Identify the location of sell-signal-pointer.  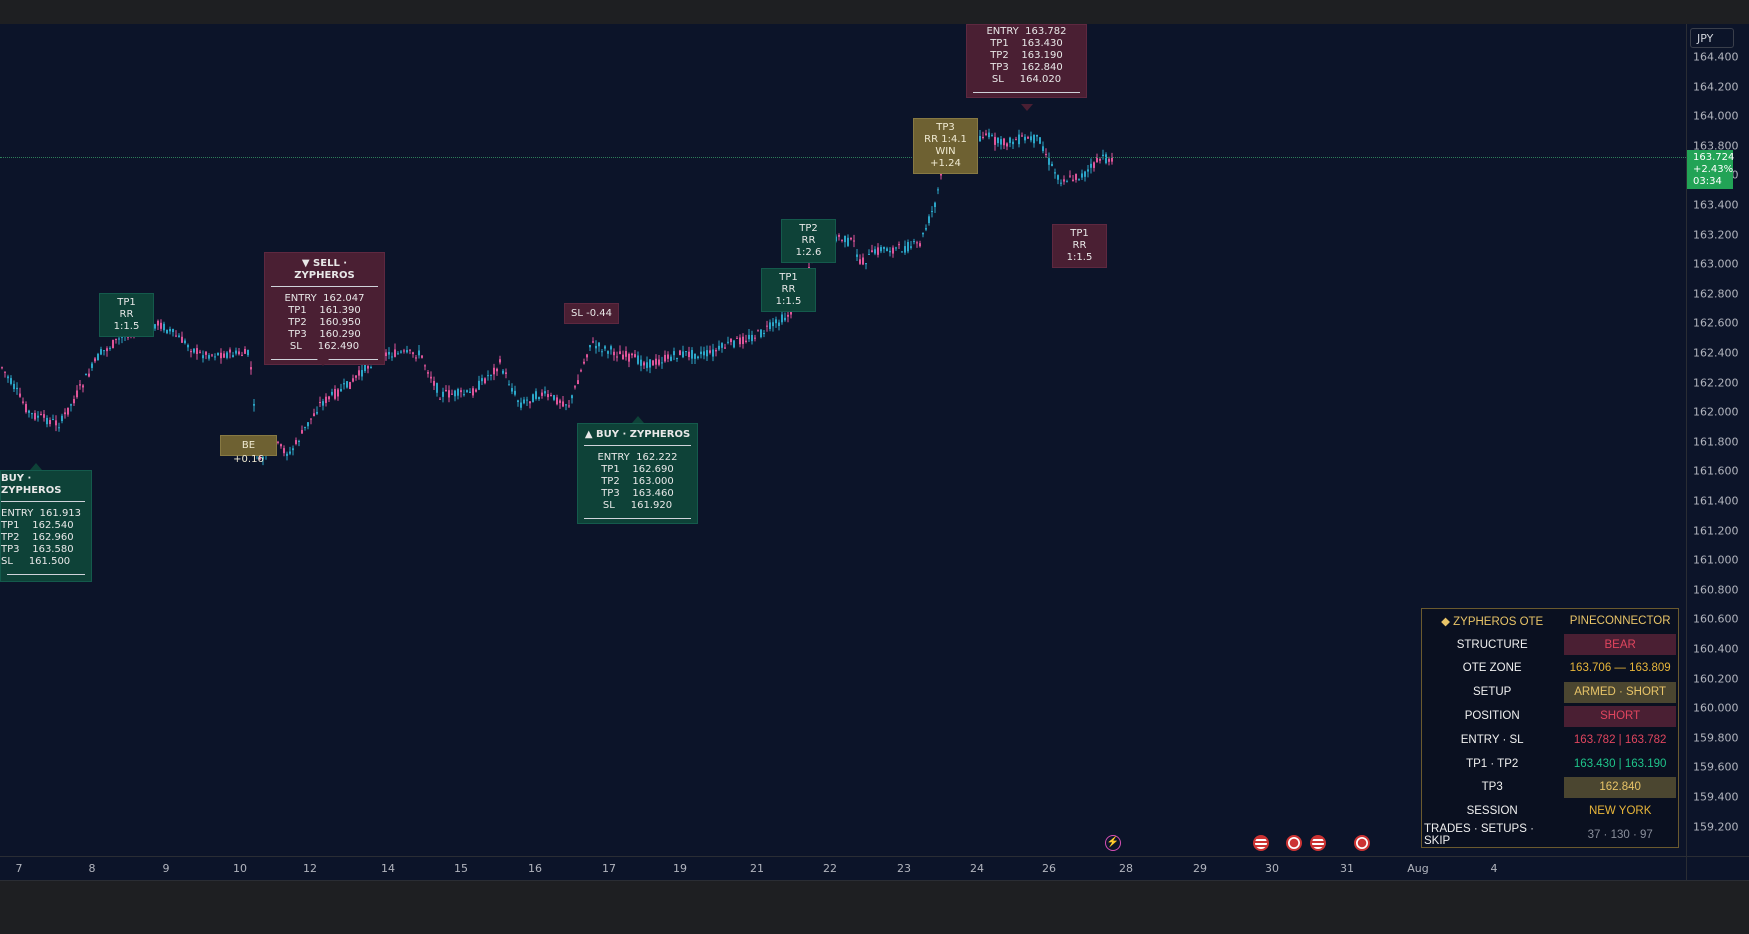
(323, 362).